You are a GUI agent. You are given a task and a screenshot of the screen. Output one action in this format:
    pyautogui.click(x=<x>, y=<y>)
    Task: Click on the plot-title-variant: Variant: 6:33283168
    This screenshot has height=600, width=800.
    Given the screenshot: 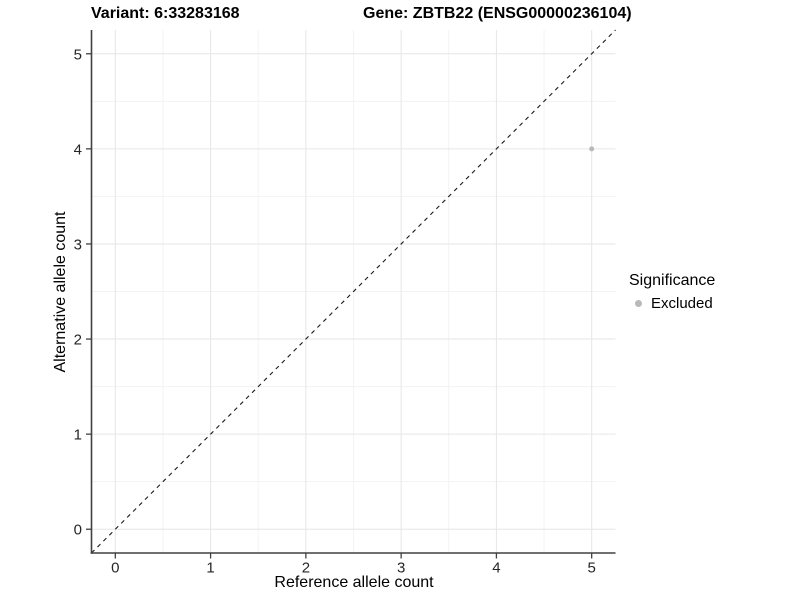 What is the action you would take?
    pyautogui.click(x=165, y=13)
    